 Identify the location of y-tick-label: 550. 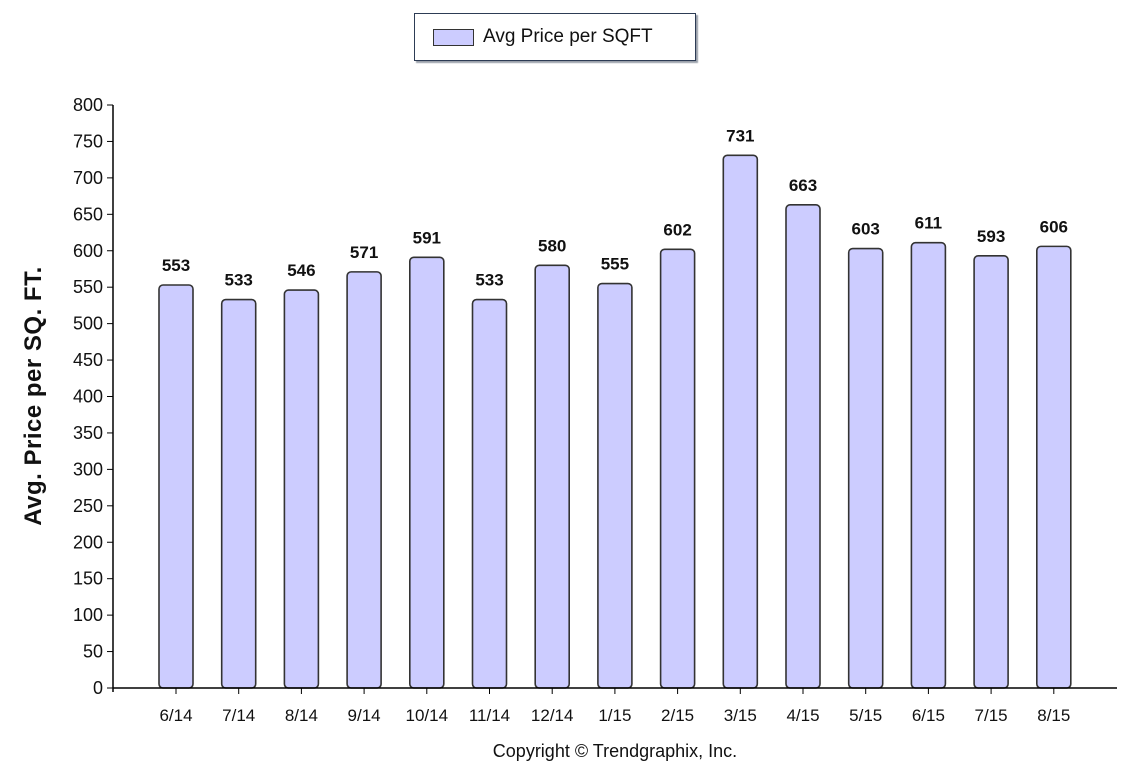
(88, 287).